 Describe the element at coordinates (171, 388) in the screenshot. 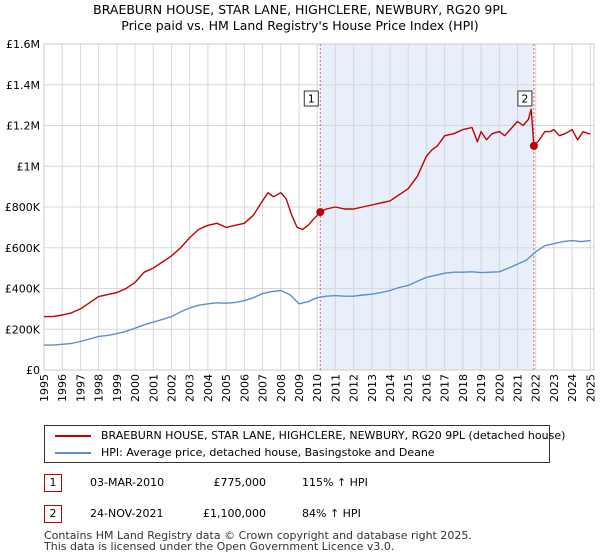

I see `x-tick-label: 2002` at that location.